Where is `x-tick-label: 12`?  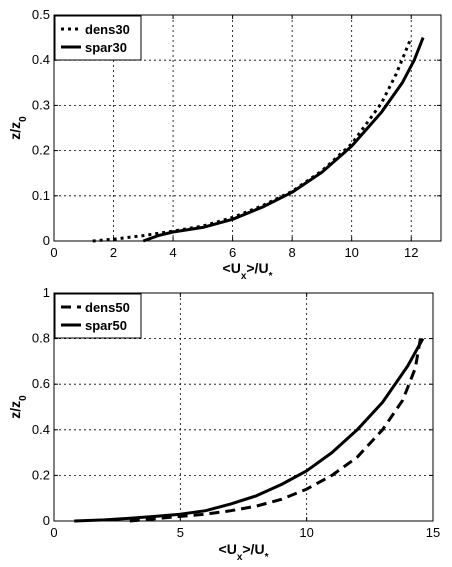
x-tick-label: 12 is located at coordinates (411, 252).